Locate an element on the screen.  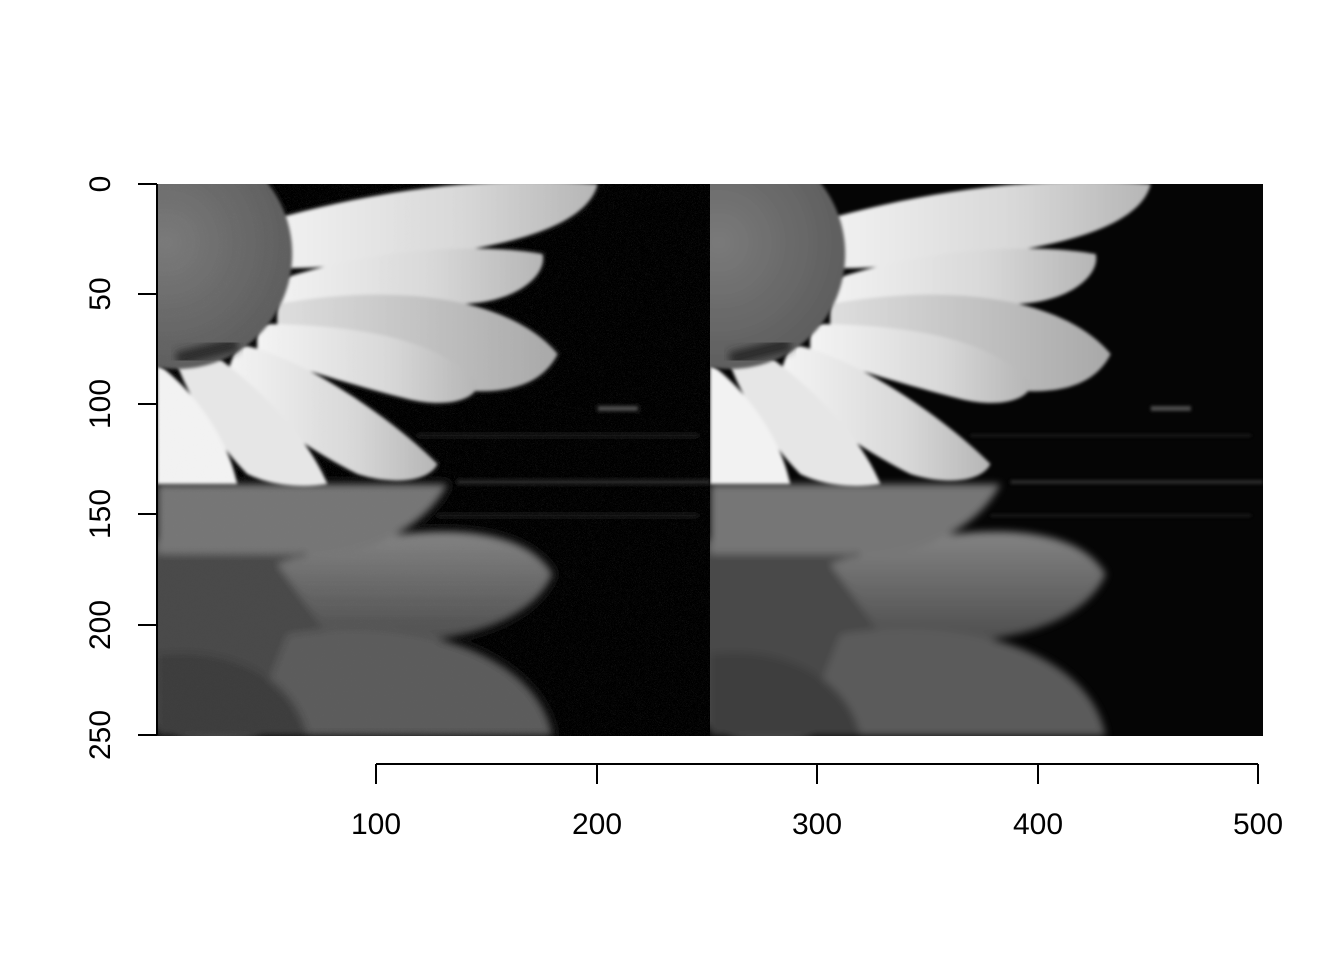
y-tick-label: 200 is located at coordinates (100, 625).